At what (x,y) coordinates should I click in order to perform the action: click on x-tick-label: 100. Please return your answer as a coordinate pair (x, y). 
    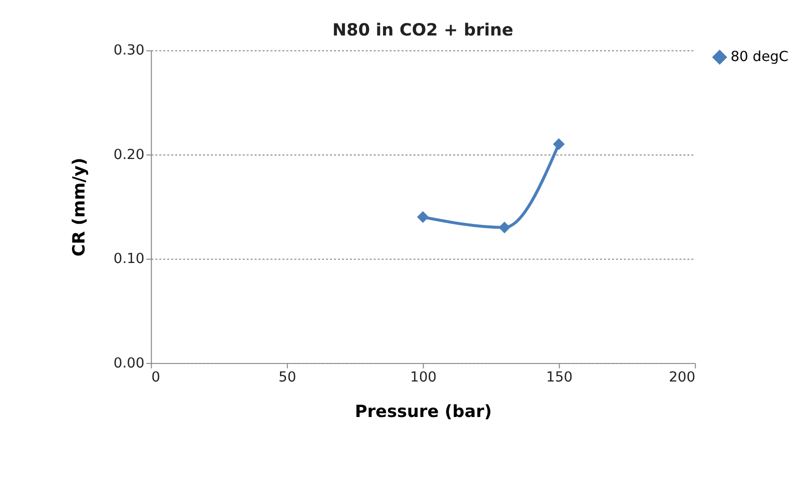
    Looking at the image, I should click on (423, 377).